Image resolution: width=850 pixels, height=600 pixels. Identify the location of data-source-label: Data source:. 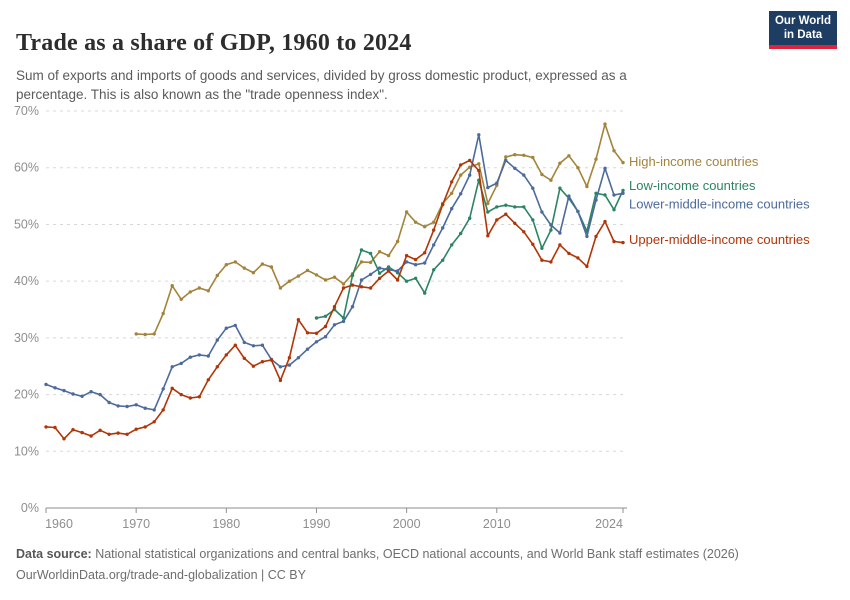
(54, 554).